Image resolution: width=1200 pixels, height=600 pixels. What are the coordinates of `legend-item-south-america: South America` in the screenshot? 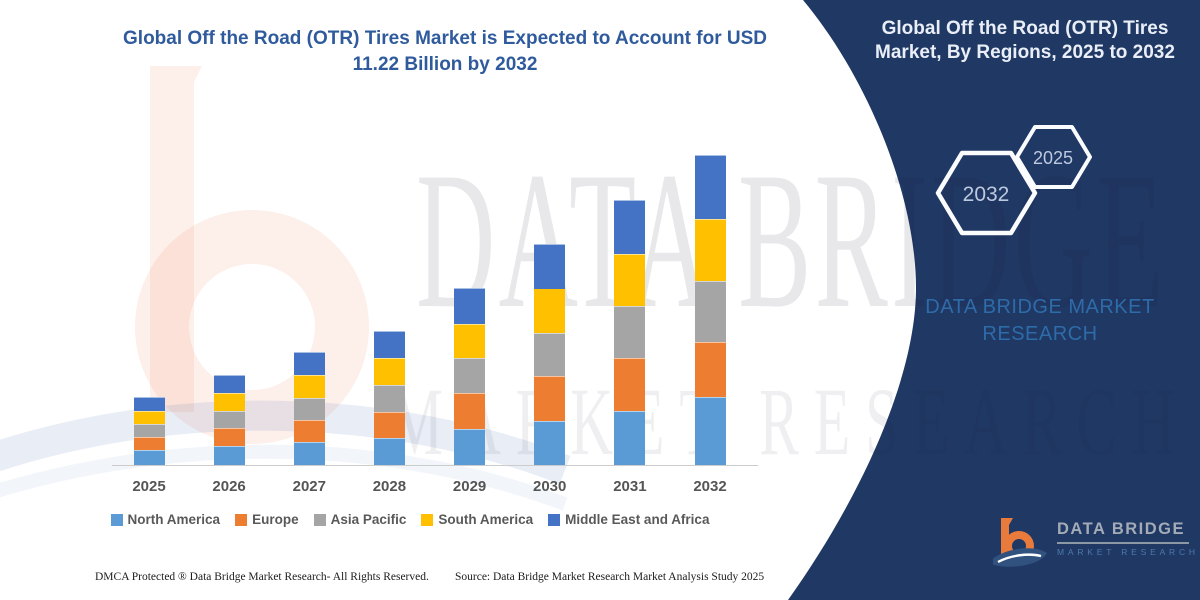 It's located at (477, 519).